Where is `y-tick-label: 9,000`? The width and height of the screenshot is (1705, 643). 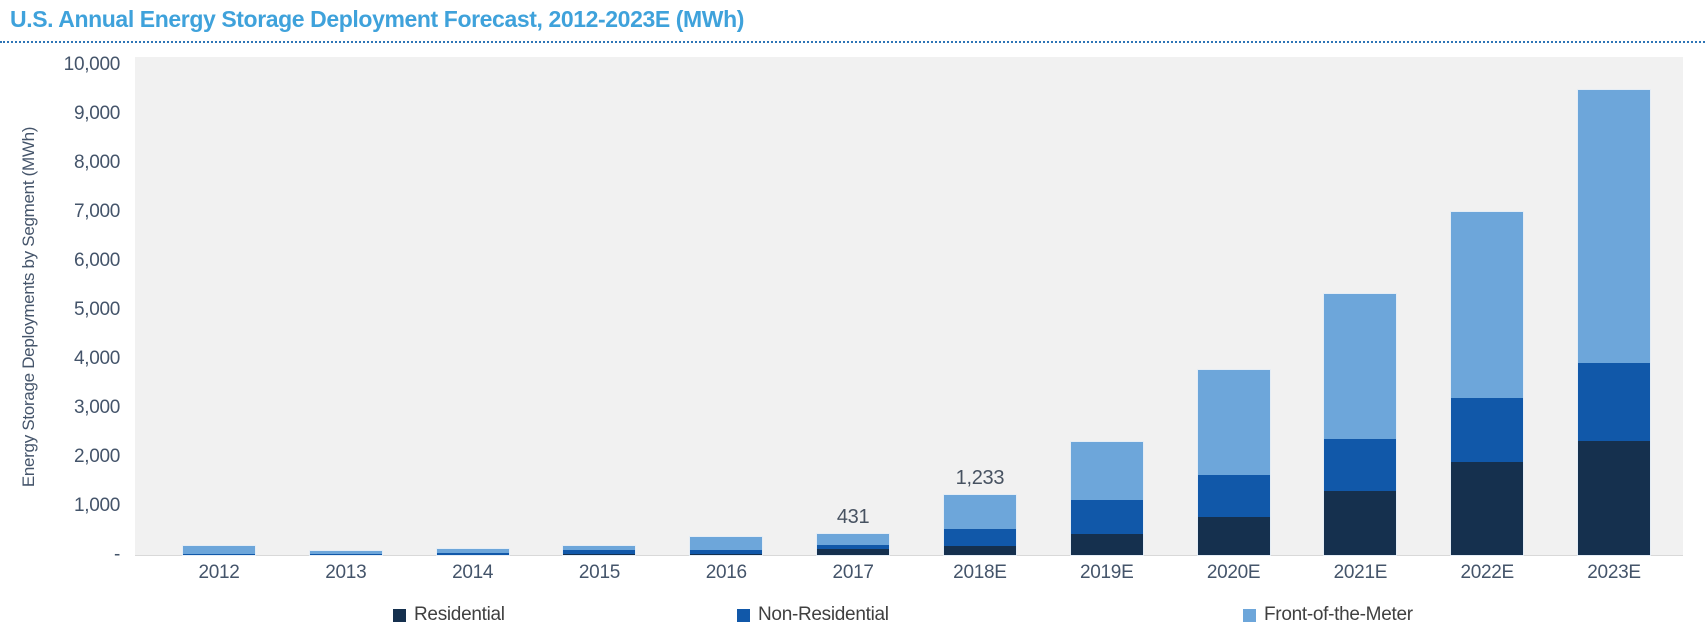
y-tick-label: 9,000 is located at coordinates (96, 113).